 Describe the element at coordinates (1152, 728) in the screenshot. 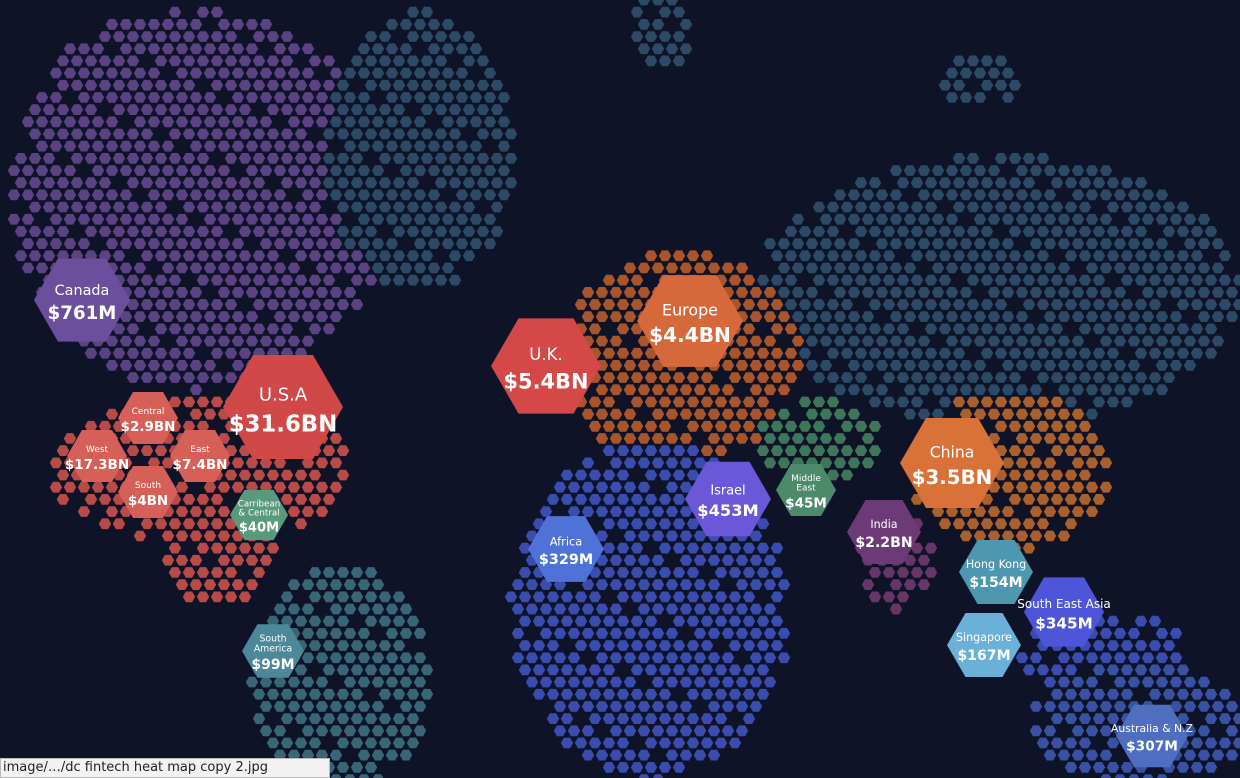

I see `region-name: Australia & N.Z` at that location.